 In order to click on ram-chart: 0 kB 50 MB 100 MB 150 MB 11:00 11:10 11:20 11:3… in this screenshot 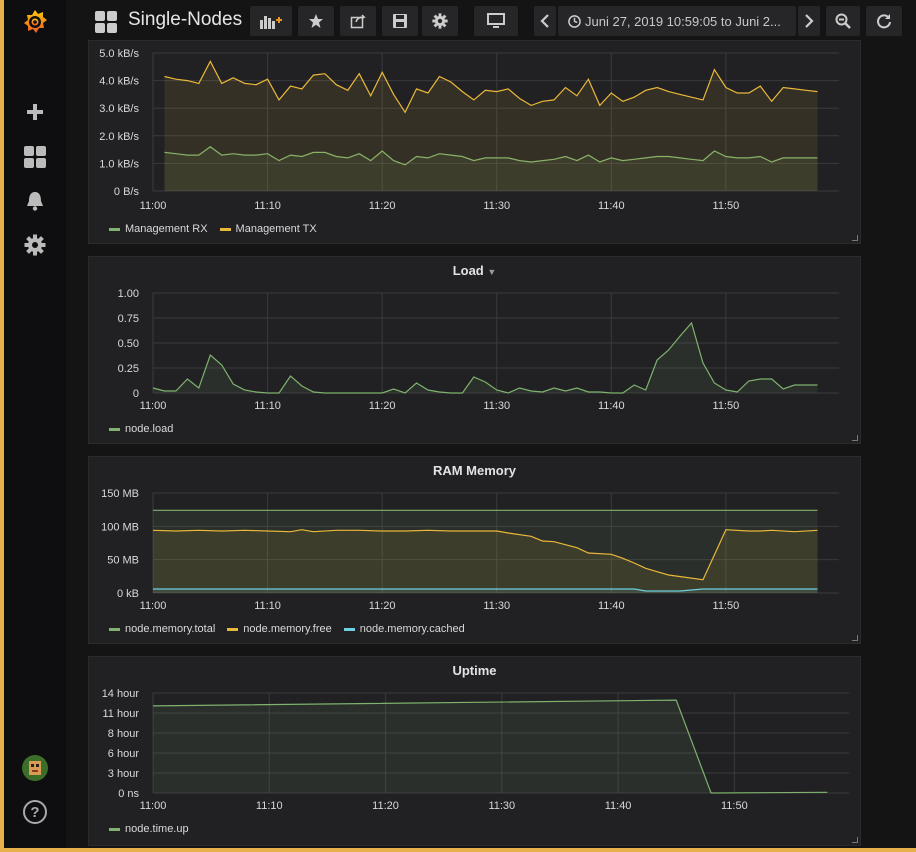, I will do `click(470, 550)`.